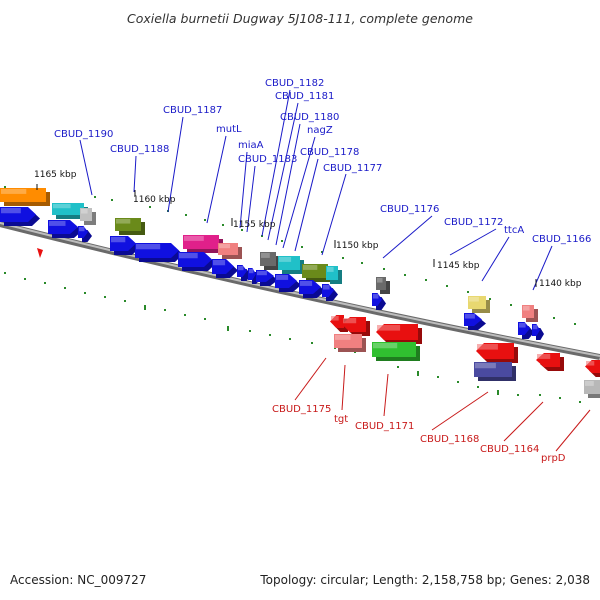 The height and width of the screenshot is (600, 600). I want to click on origin-marker, so click(40, 253).